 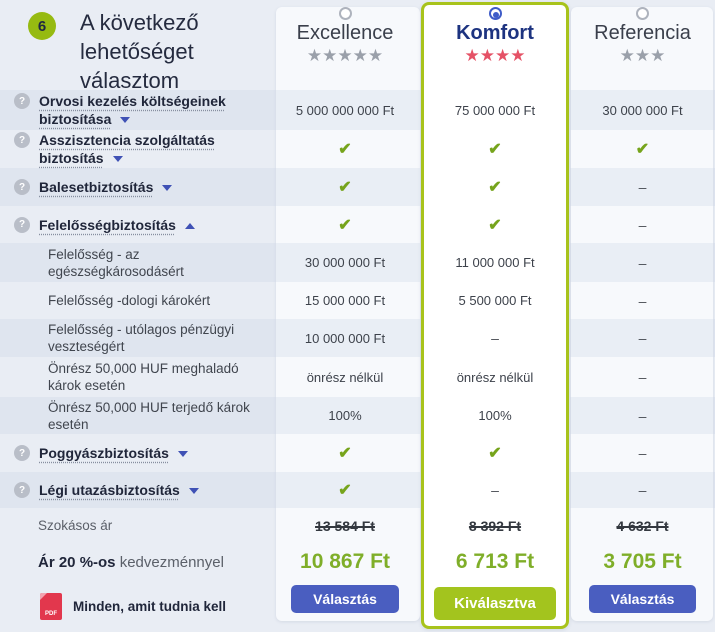 I want to click on star-rating-icon: ★★★, so click(x=642, y=55).